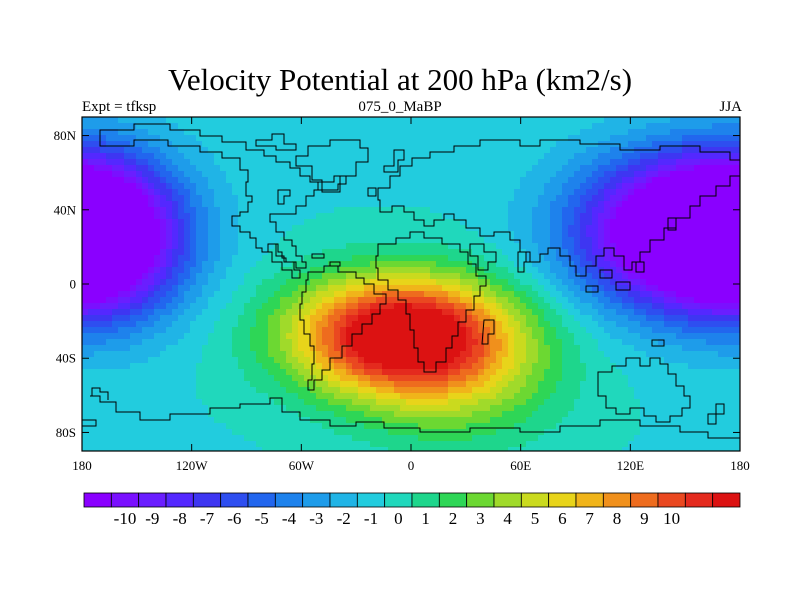 This screenshot has width=800, height=600. Describe the element at coordinates (344, 518) in the screenshot. I see `colorbar-label: -2` at that location.